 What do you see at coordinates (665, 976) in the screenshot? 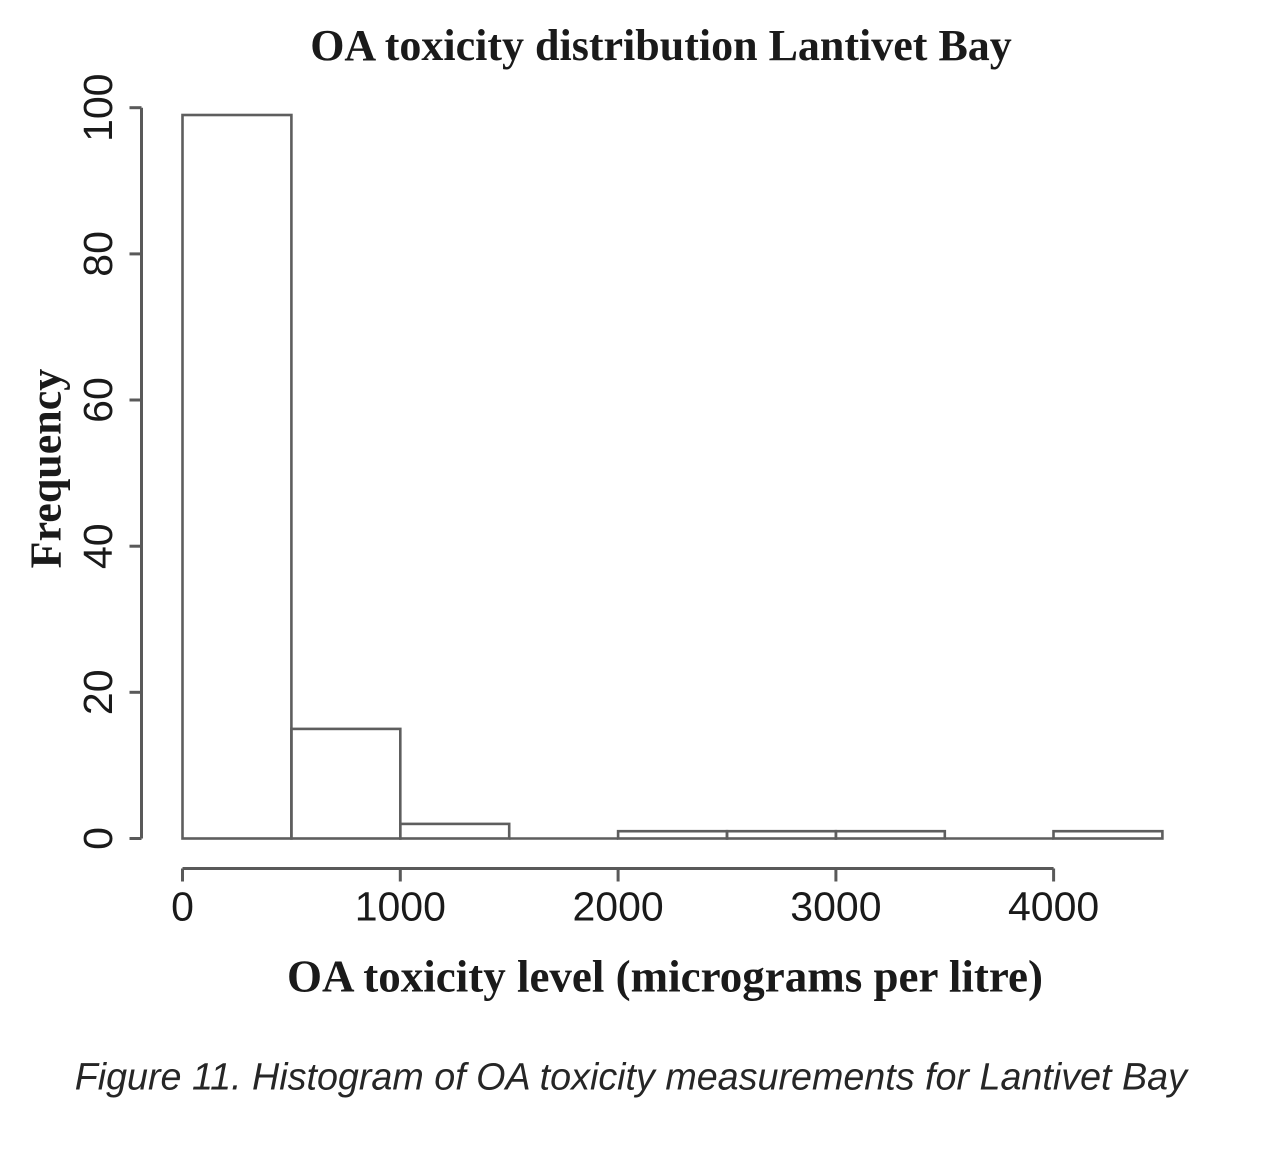
I see `svg-text:OA toxicity level (micrograms: OA toxicity level (micrograms per litre)` at bounding box center [665, 976].